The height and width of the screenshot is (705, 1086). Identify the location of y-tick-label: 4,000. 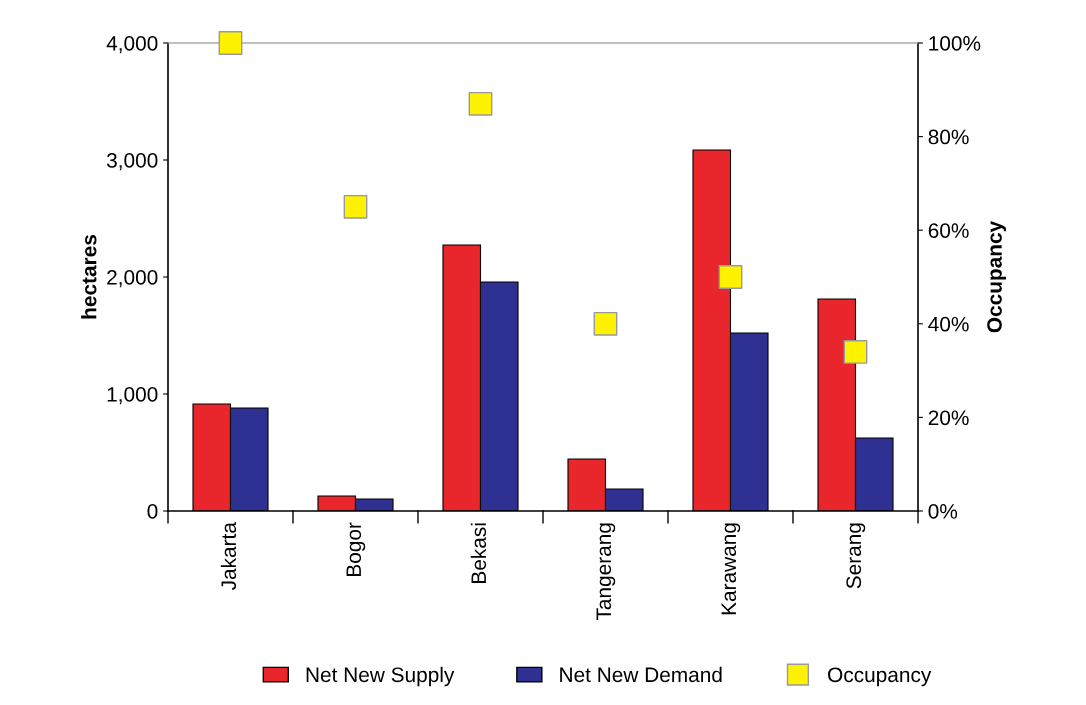
(132, 45).